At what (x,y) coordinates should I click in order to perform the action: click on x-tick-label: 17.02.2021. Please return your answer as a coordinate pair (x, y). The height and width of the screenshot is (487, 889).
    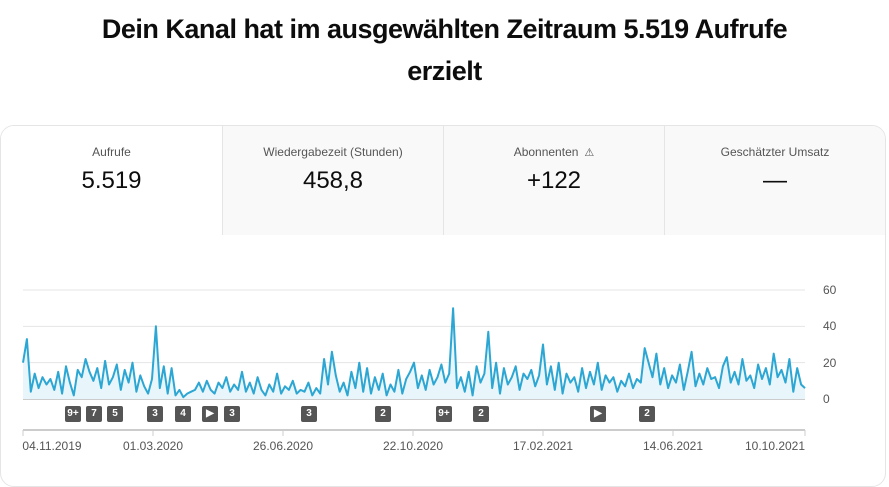
    Looking at the image, I should click on (543, 446).